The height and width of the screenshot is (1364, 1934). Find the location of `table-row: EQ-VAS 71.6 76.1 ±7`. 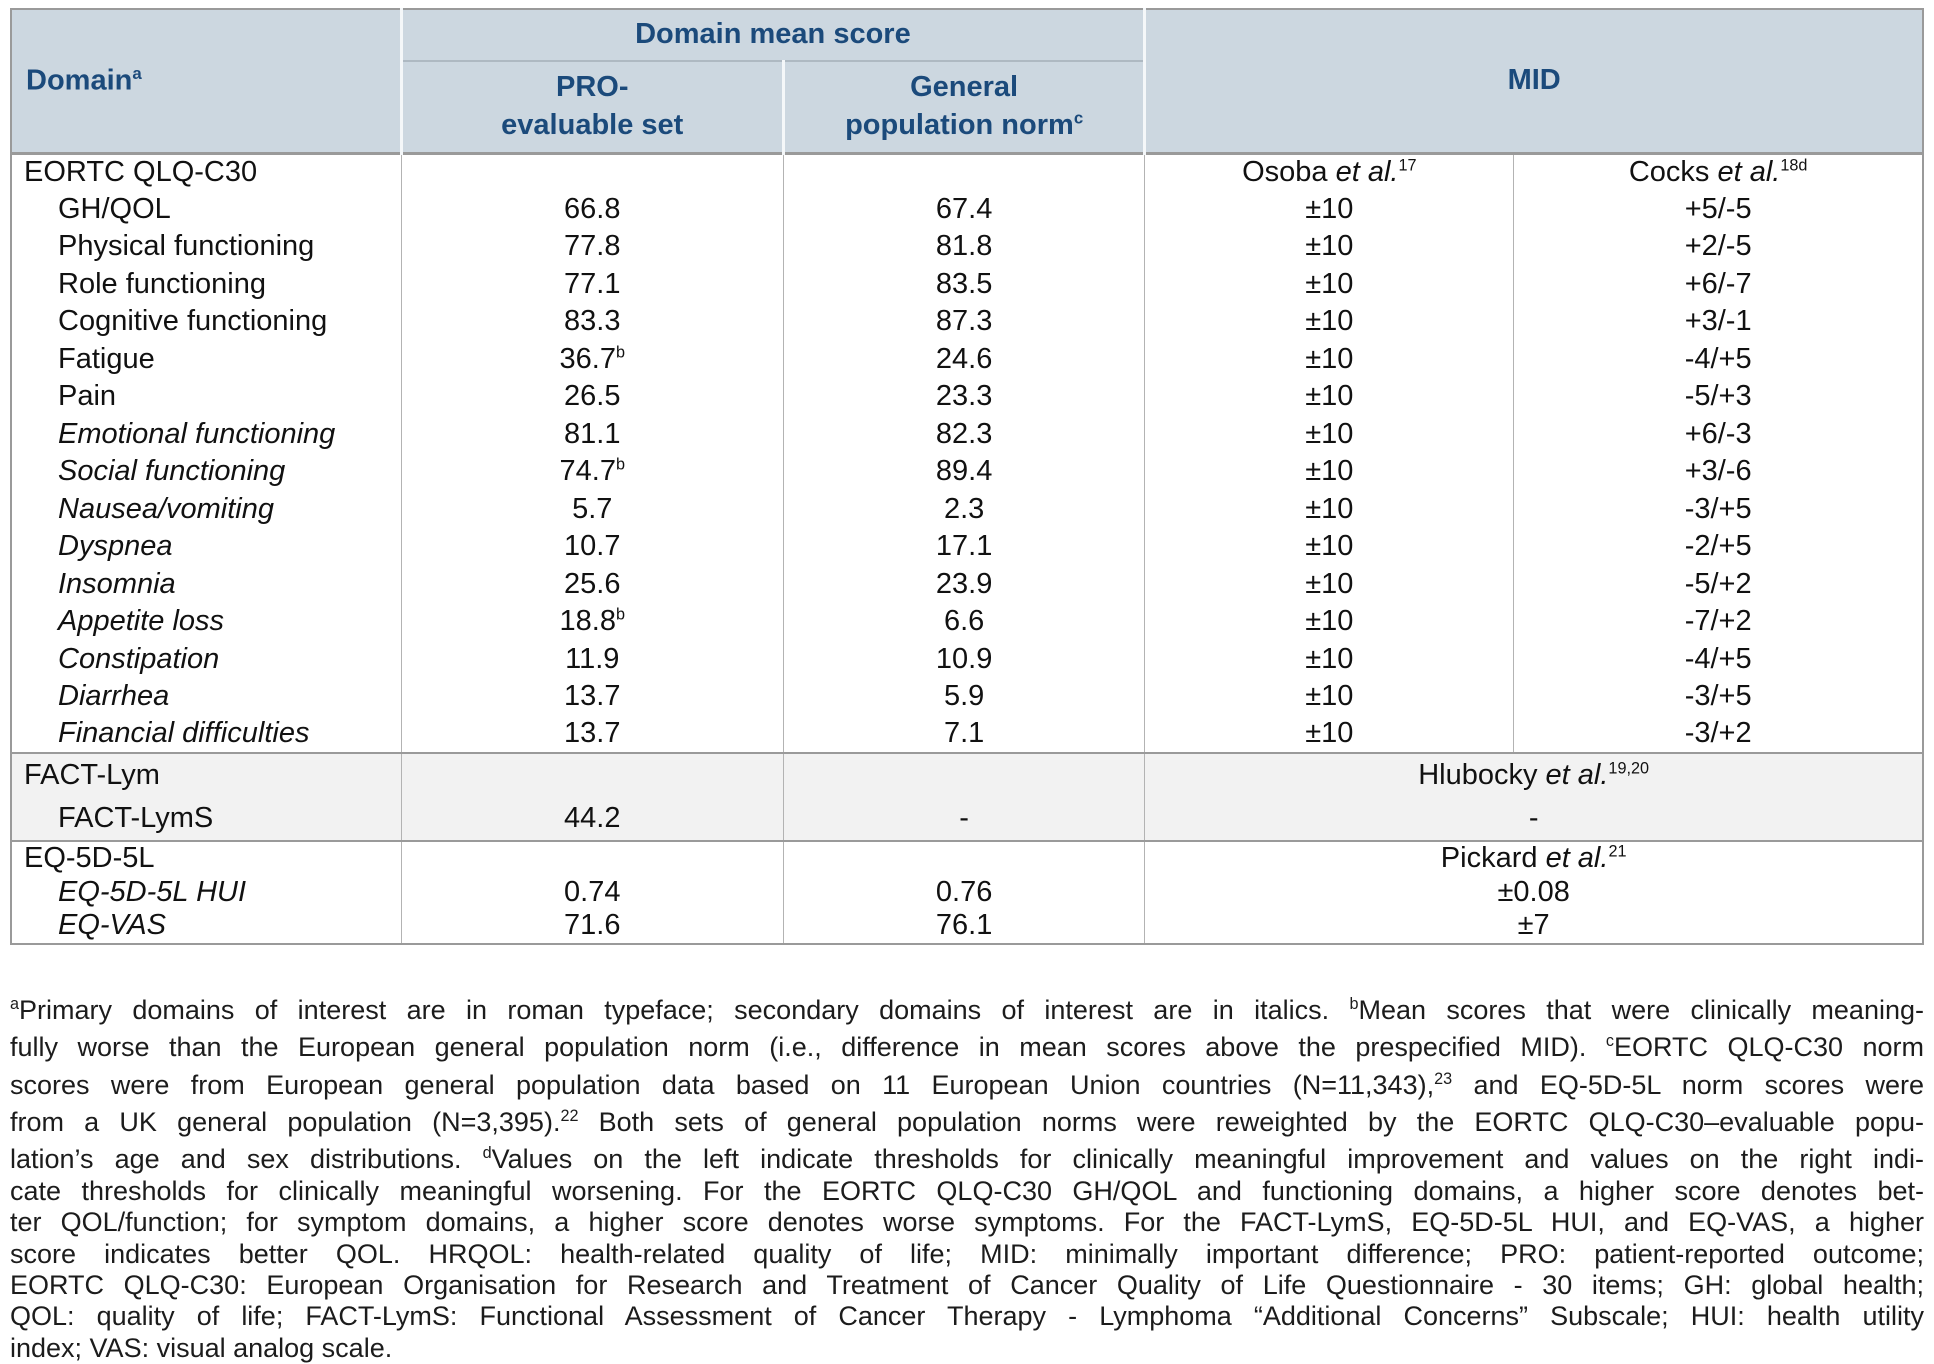

table-row: EQ-VAS 71.6 76.1 ±7 is located at coordinates (967, 926).